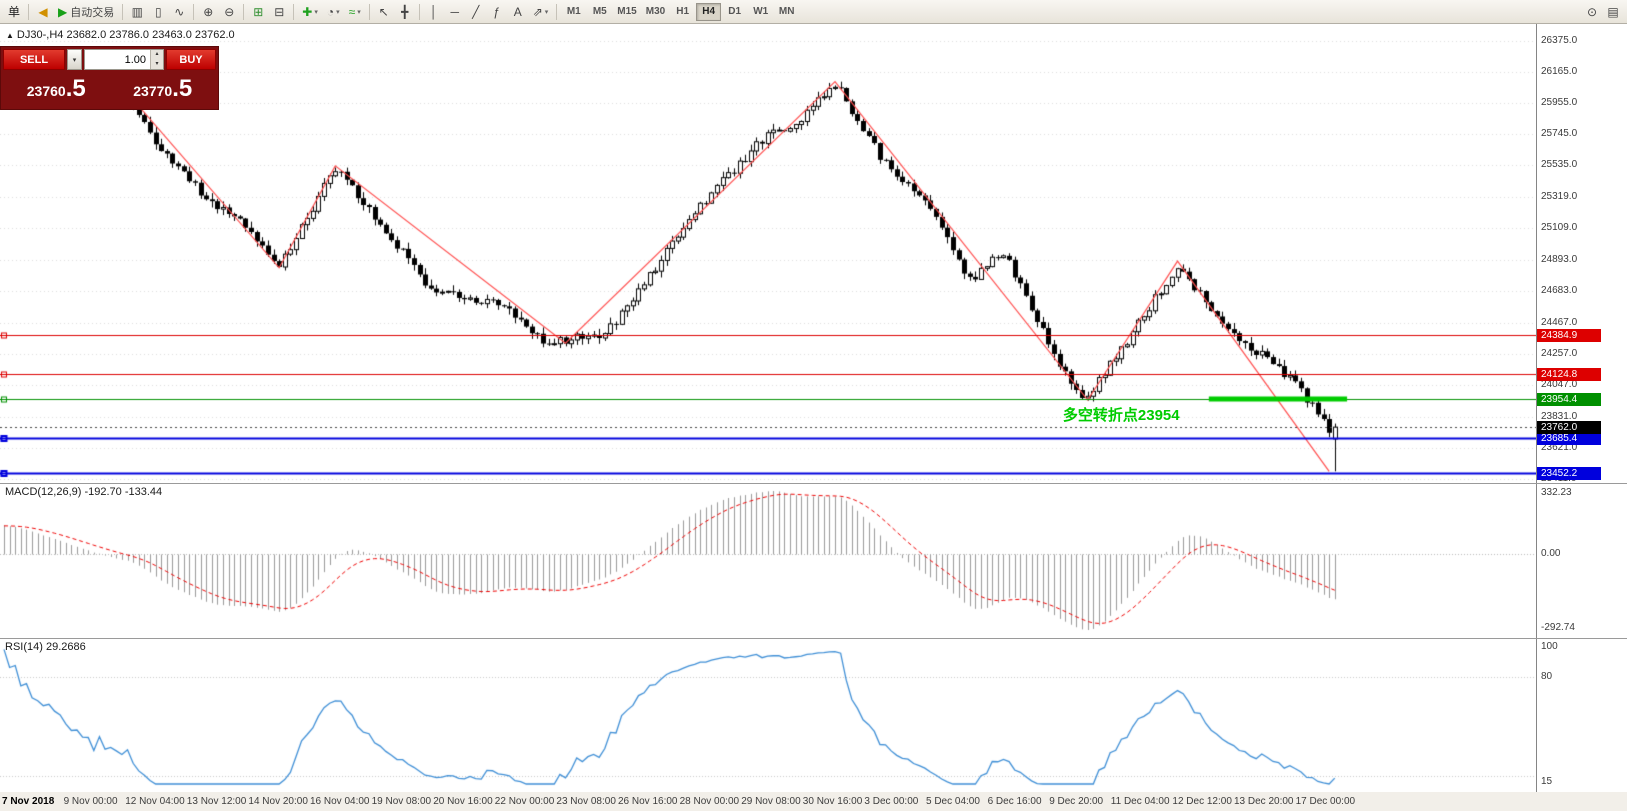 This screenshot has height=811, width=1627. I want to click on price-axis-label: 23621.0, so click(1559, 447).